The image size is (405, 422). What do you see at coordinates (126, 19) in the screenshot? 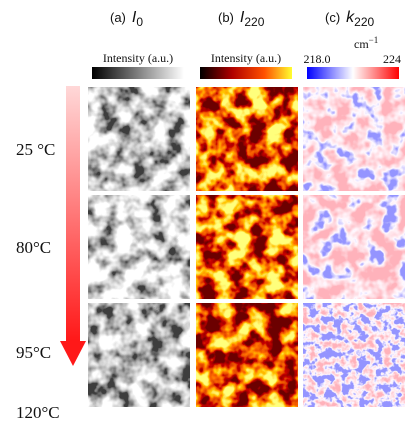
I see `panel-title: (a) I0` at bounding box center [126, 19].